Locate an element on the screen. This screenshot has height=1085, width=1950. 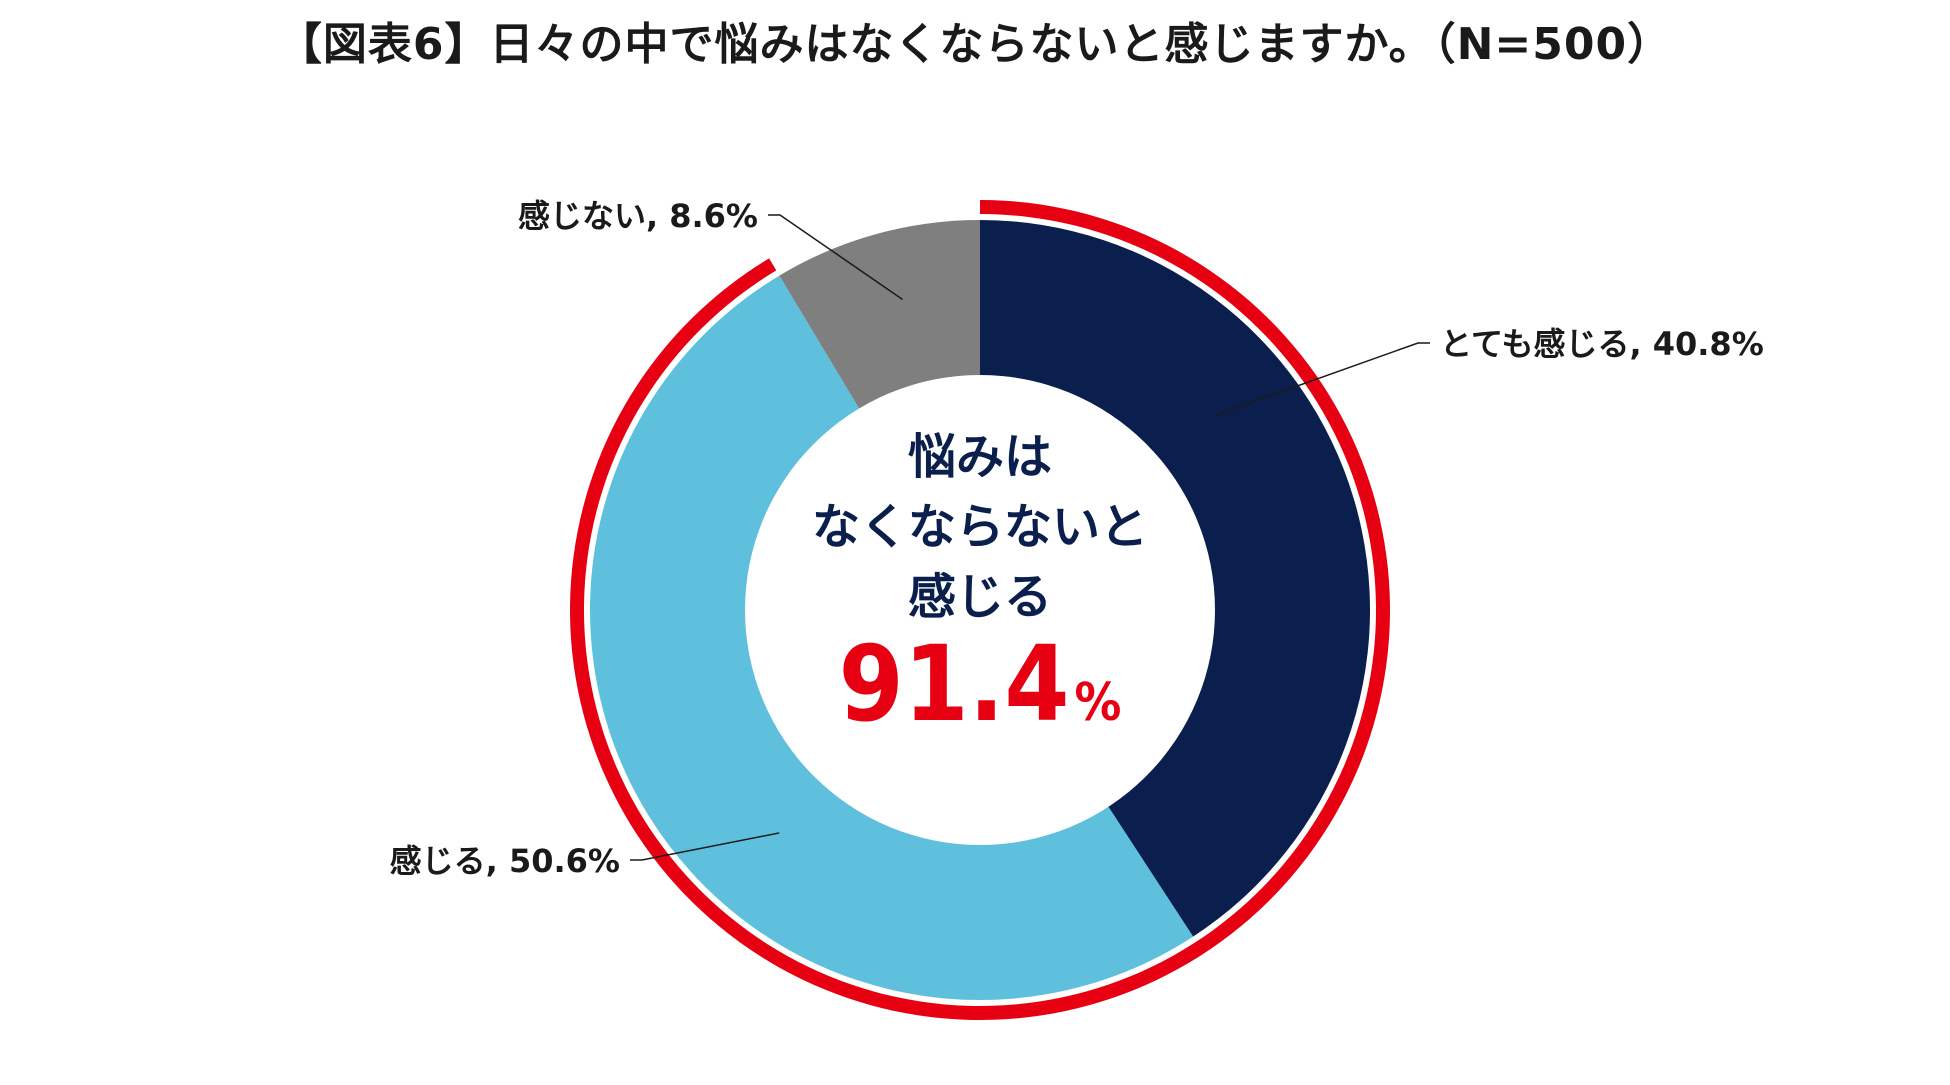
center-summary: 悩みは なくならないと 感じる 91.4 % is located at coordinates (980, 587).